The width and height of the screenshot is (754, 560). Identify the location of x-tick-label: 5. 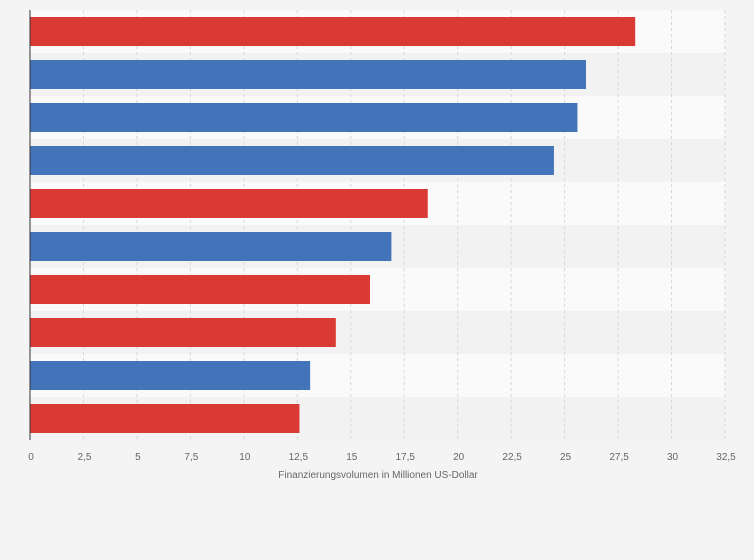
(138, 457).